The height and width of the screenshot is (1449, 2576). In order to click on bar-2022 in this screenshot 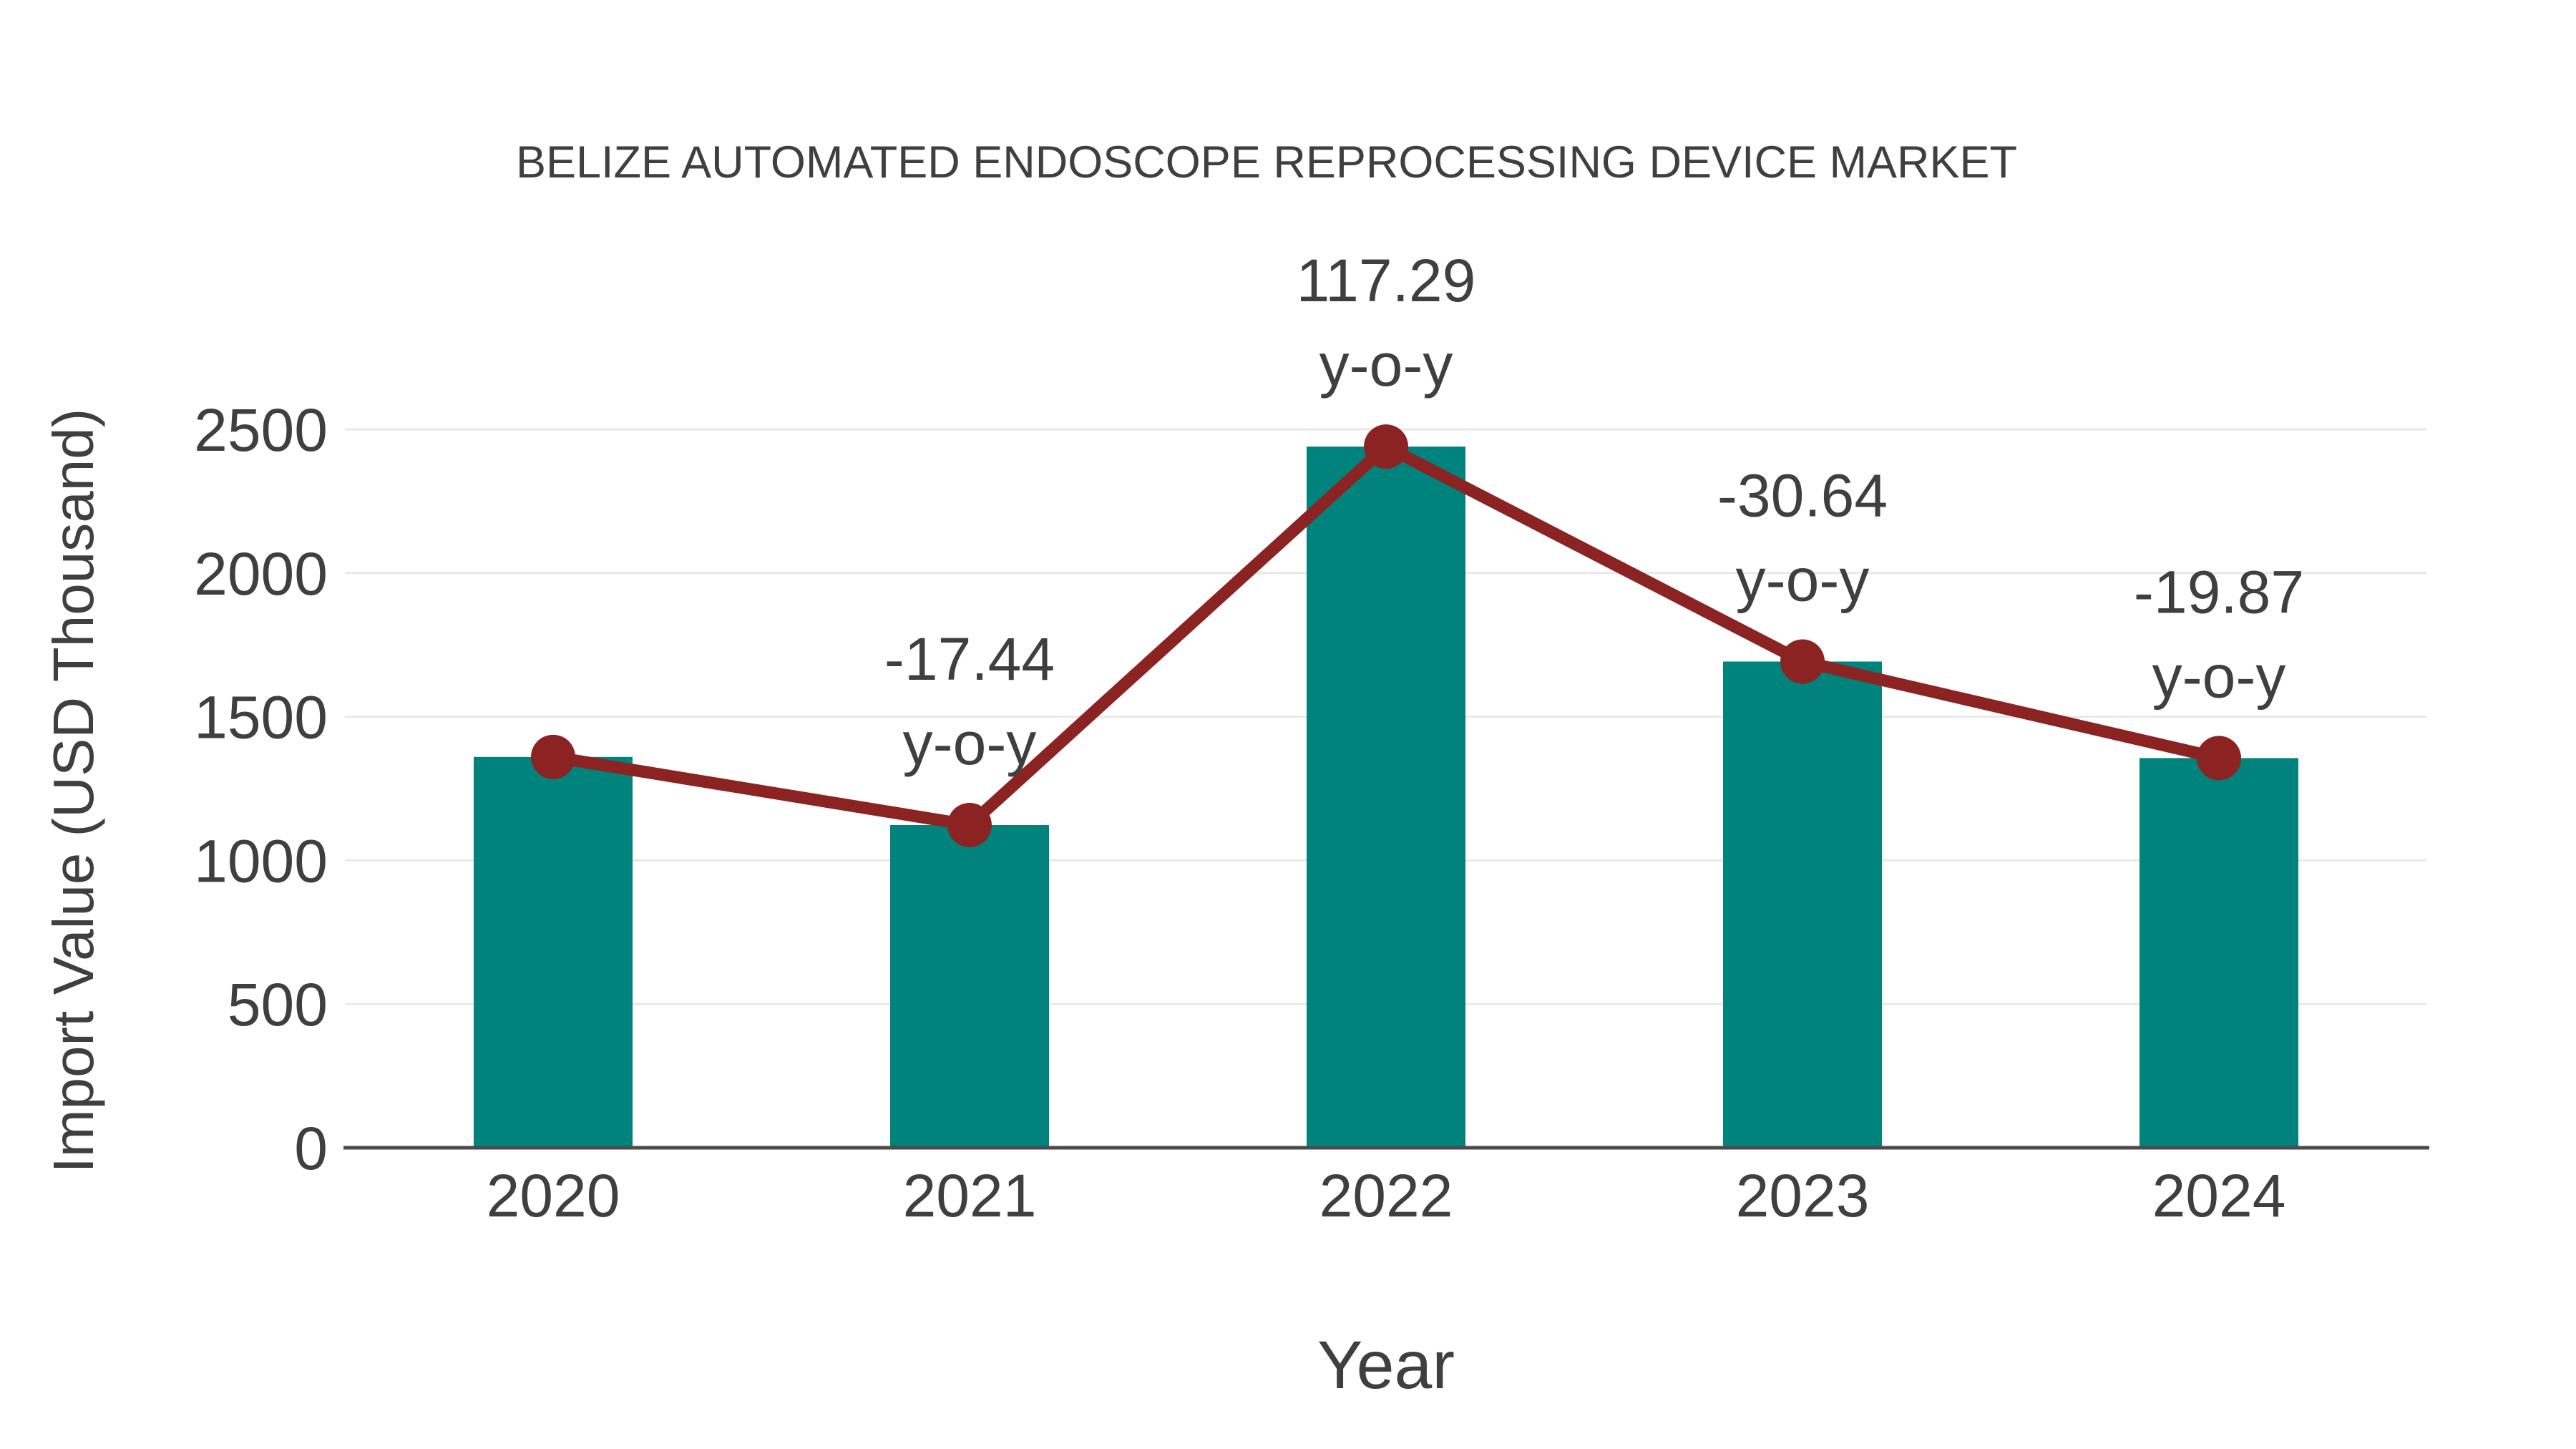, I will do `click(1386, 797)`.